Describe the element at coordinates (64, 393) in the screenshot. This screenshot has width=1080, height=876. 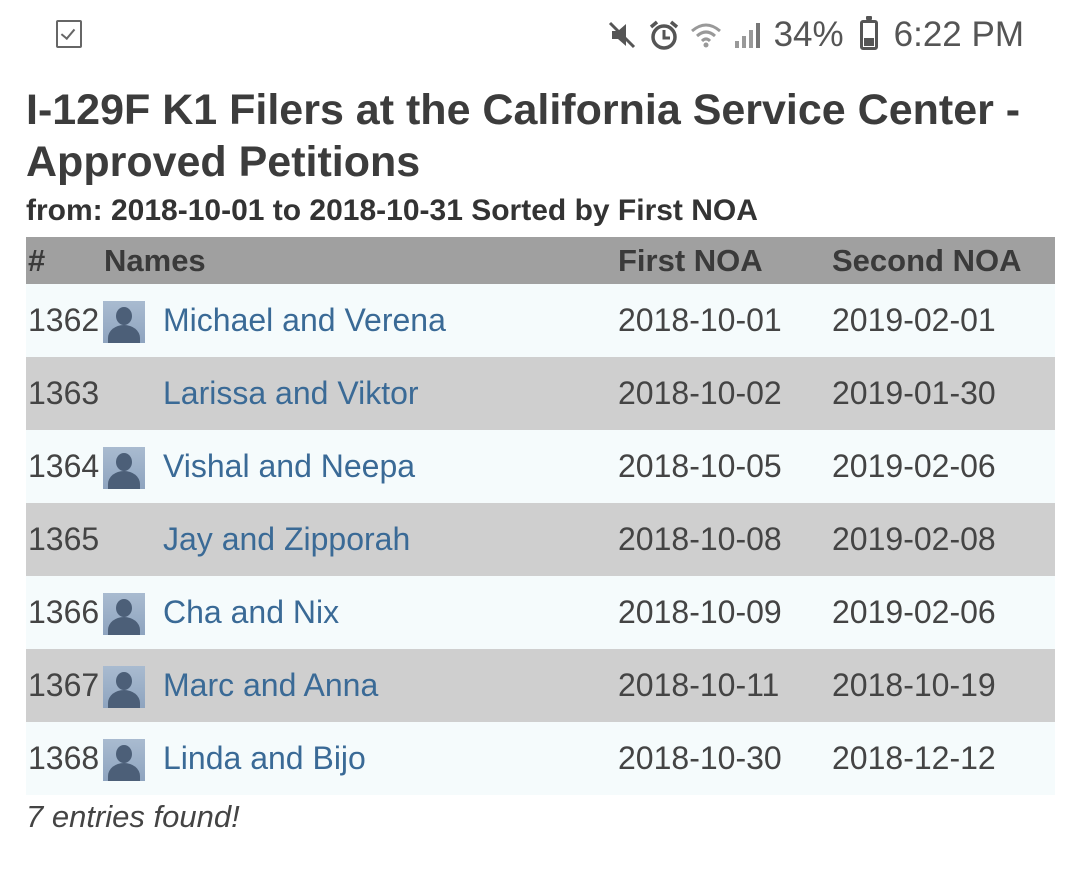
I see `row-number: 1363` at that location.